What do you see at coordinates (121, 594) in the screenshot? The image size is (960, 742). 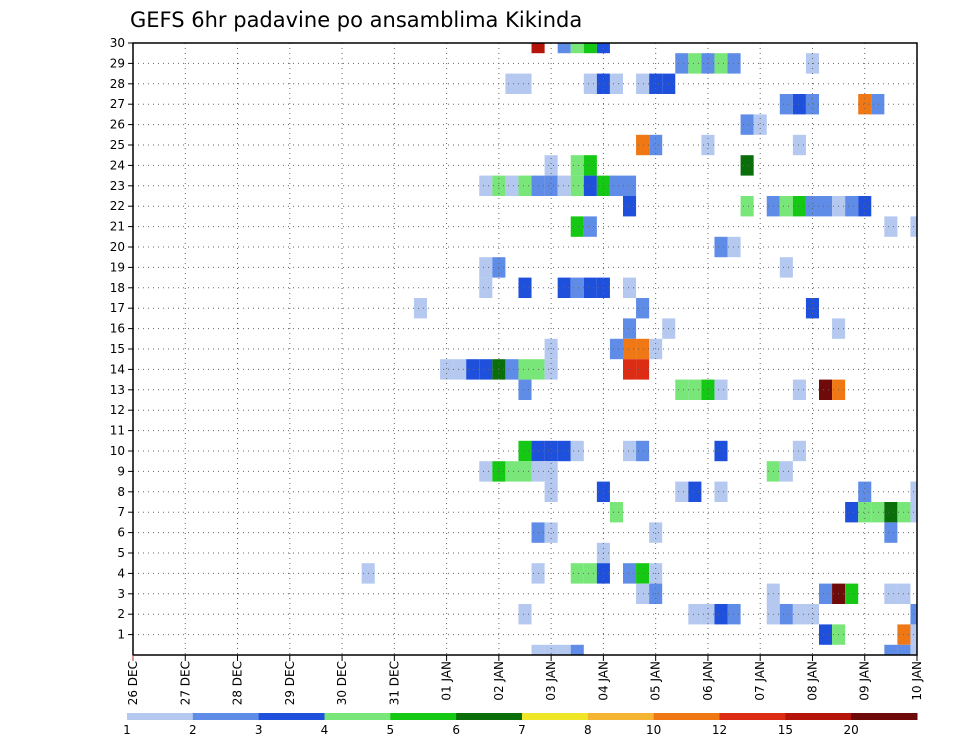 I see `y-tick-label: 3` at bounding box center [121, 594].